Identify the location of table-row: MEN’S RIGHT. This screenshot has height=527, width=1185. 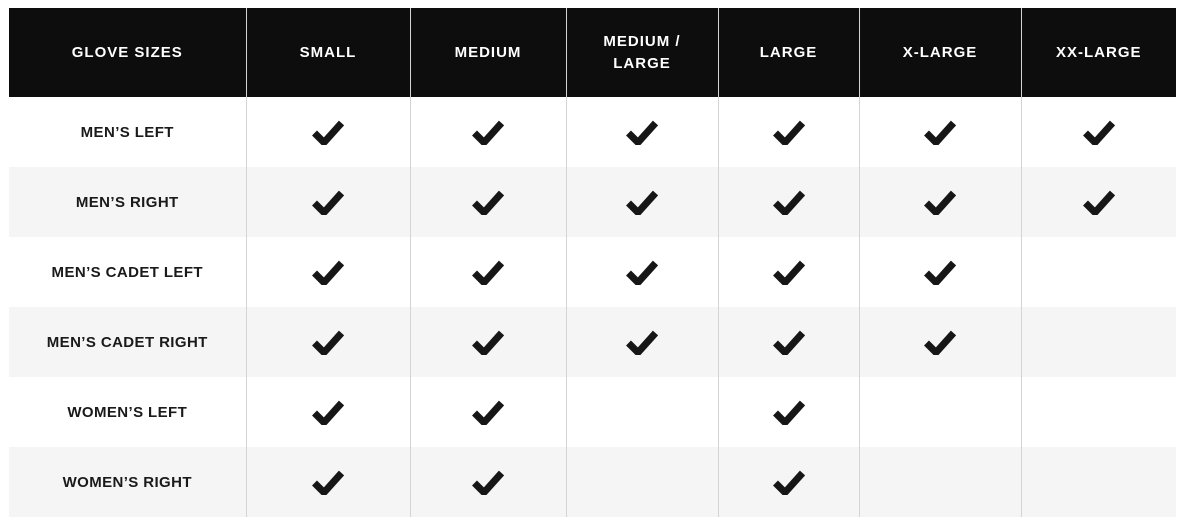
(592, 202).